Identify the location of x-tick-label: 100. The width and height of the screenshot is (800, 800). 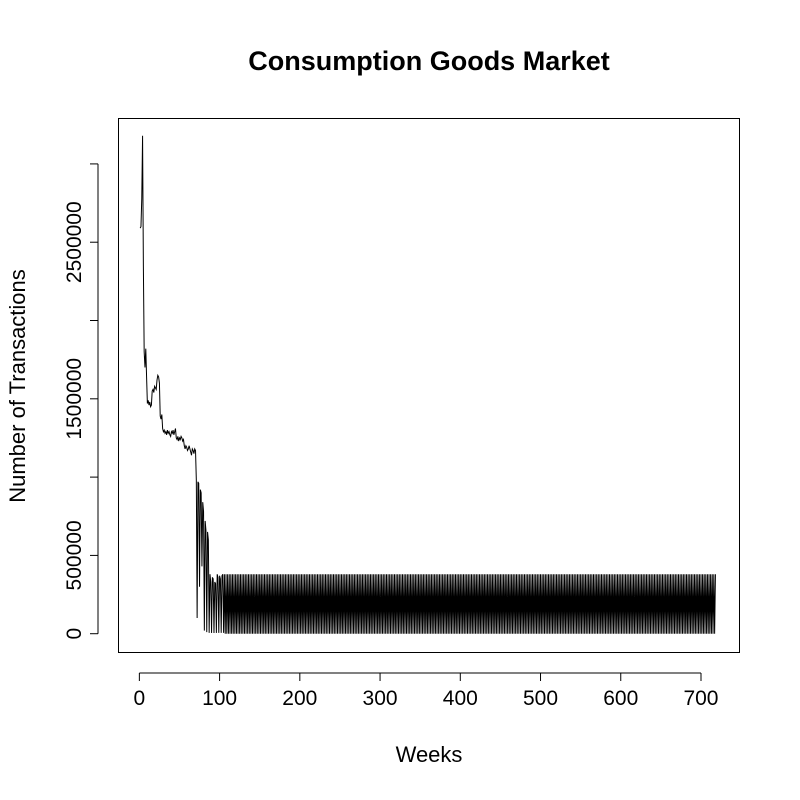
(219, 698).